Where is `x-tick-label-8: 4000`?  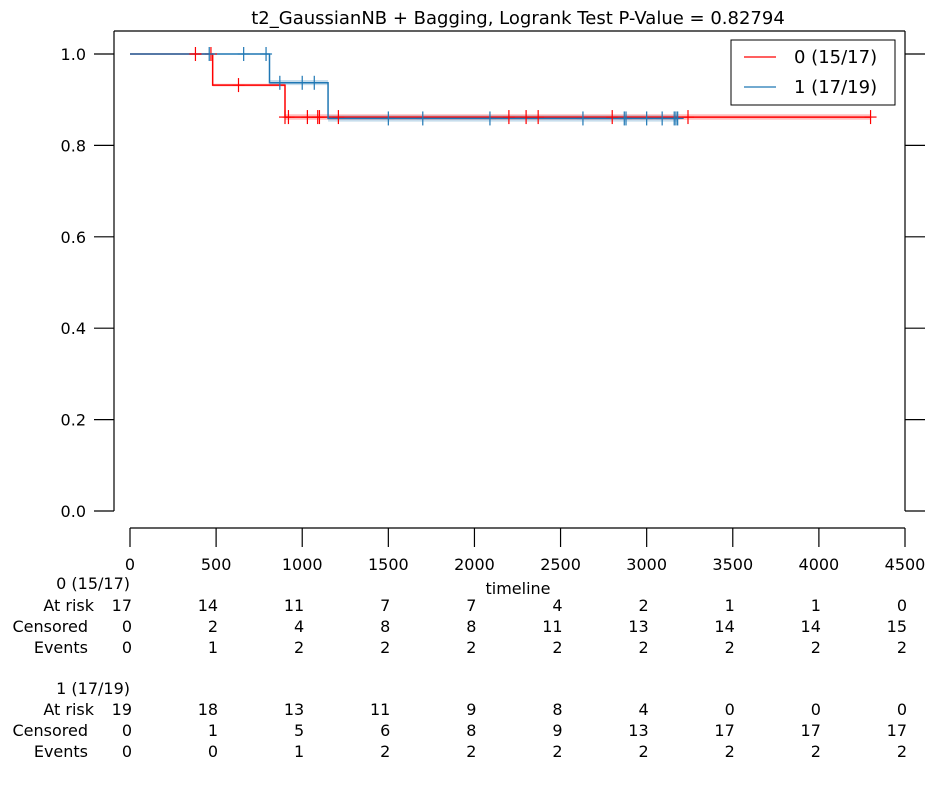 x-tick-label-8: 4000 is located at coordinates (819, 564).